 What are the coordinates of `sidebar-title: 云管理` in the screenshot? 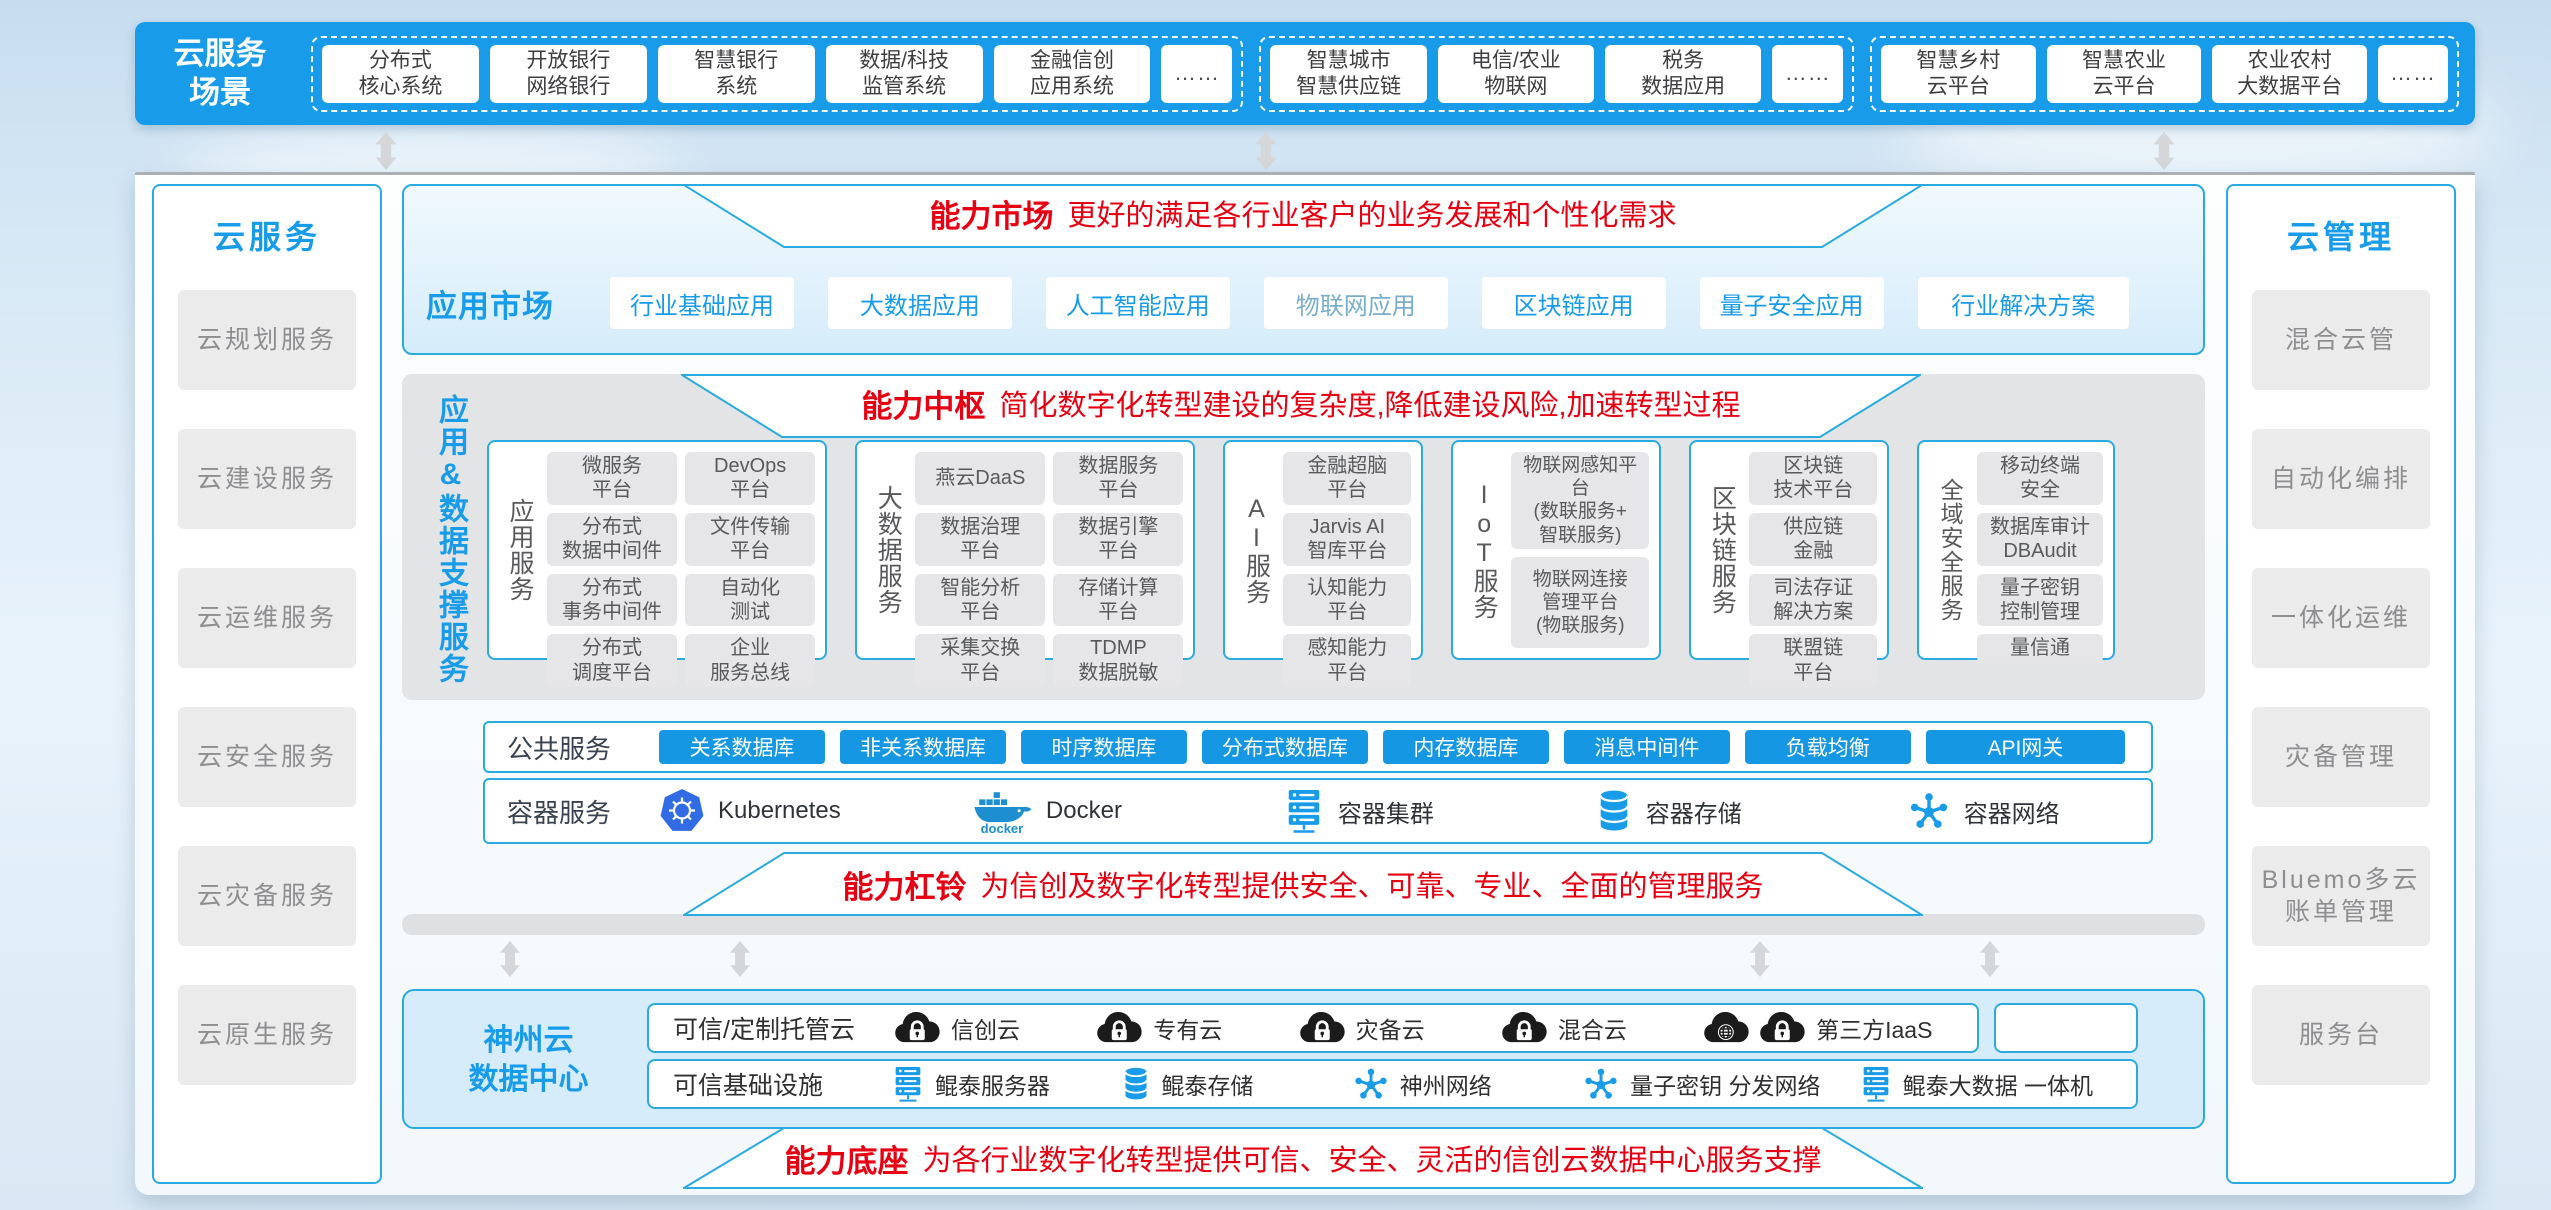 It's located at (2340, 237).